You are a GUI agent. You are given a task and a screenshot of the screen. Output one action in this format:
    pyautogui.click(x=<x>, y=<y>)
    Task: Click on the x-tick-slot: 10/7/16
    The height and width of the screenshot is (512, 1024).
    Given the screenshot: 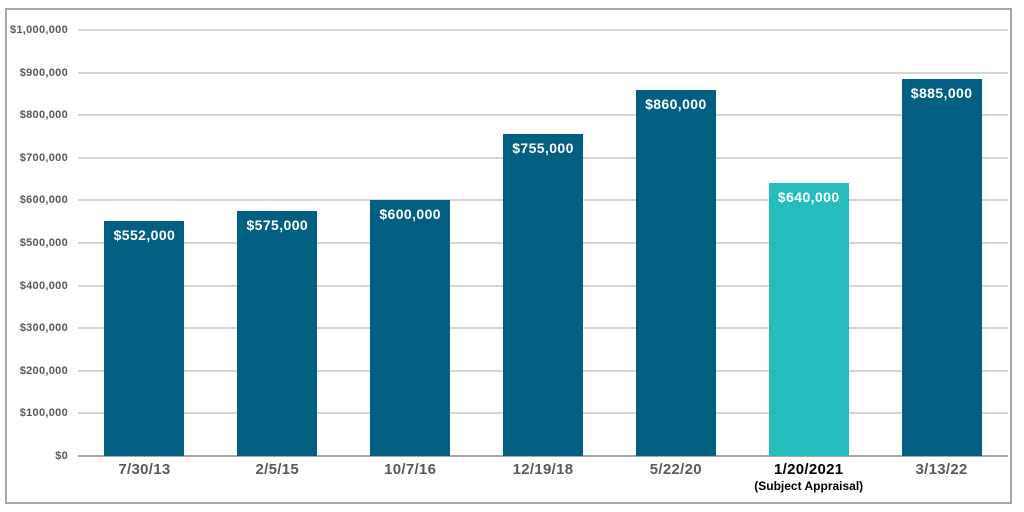 What is the action you would take?
    pyautogui.click(x=410, y=477)
    